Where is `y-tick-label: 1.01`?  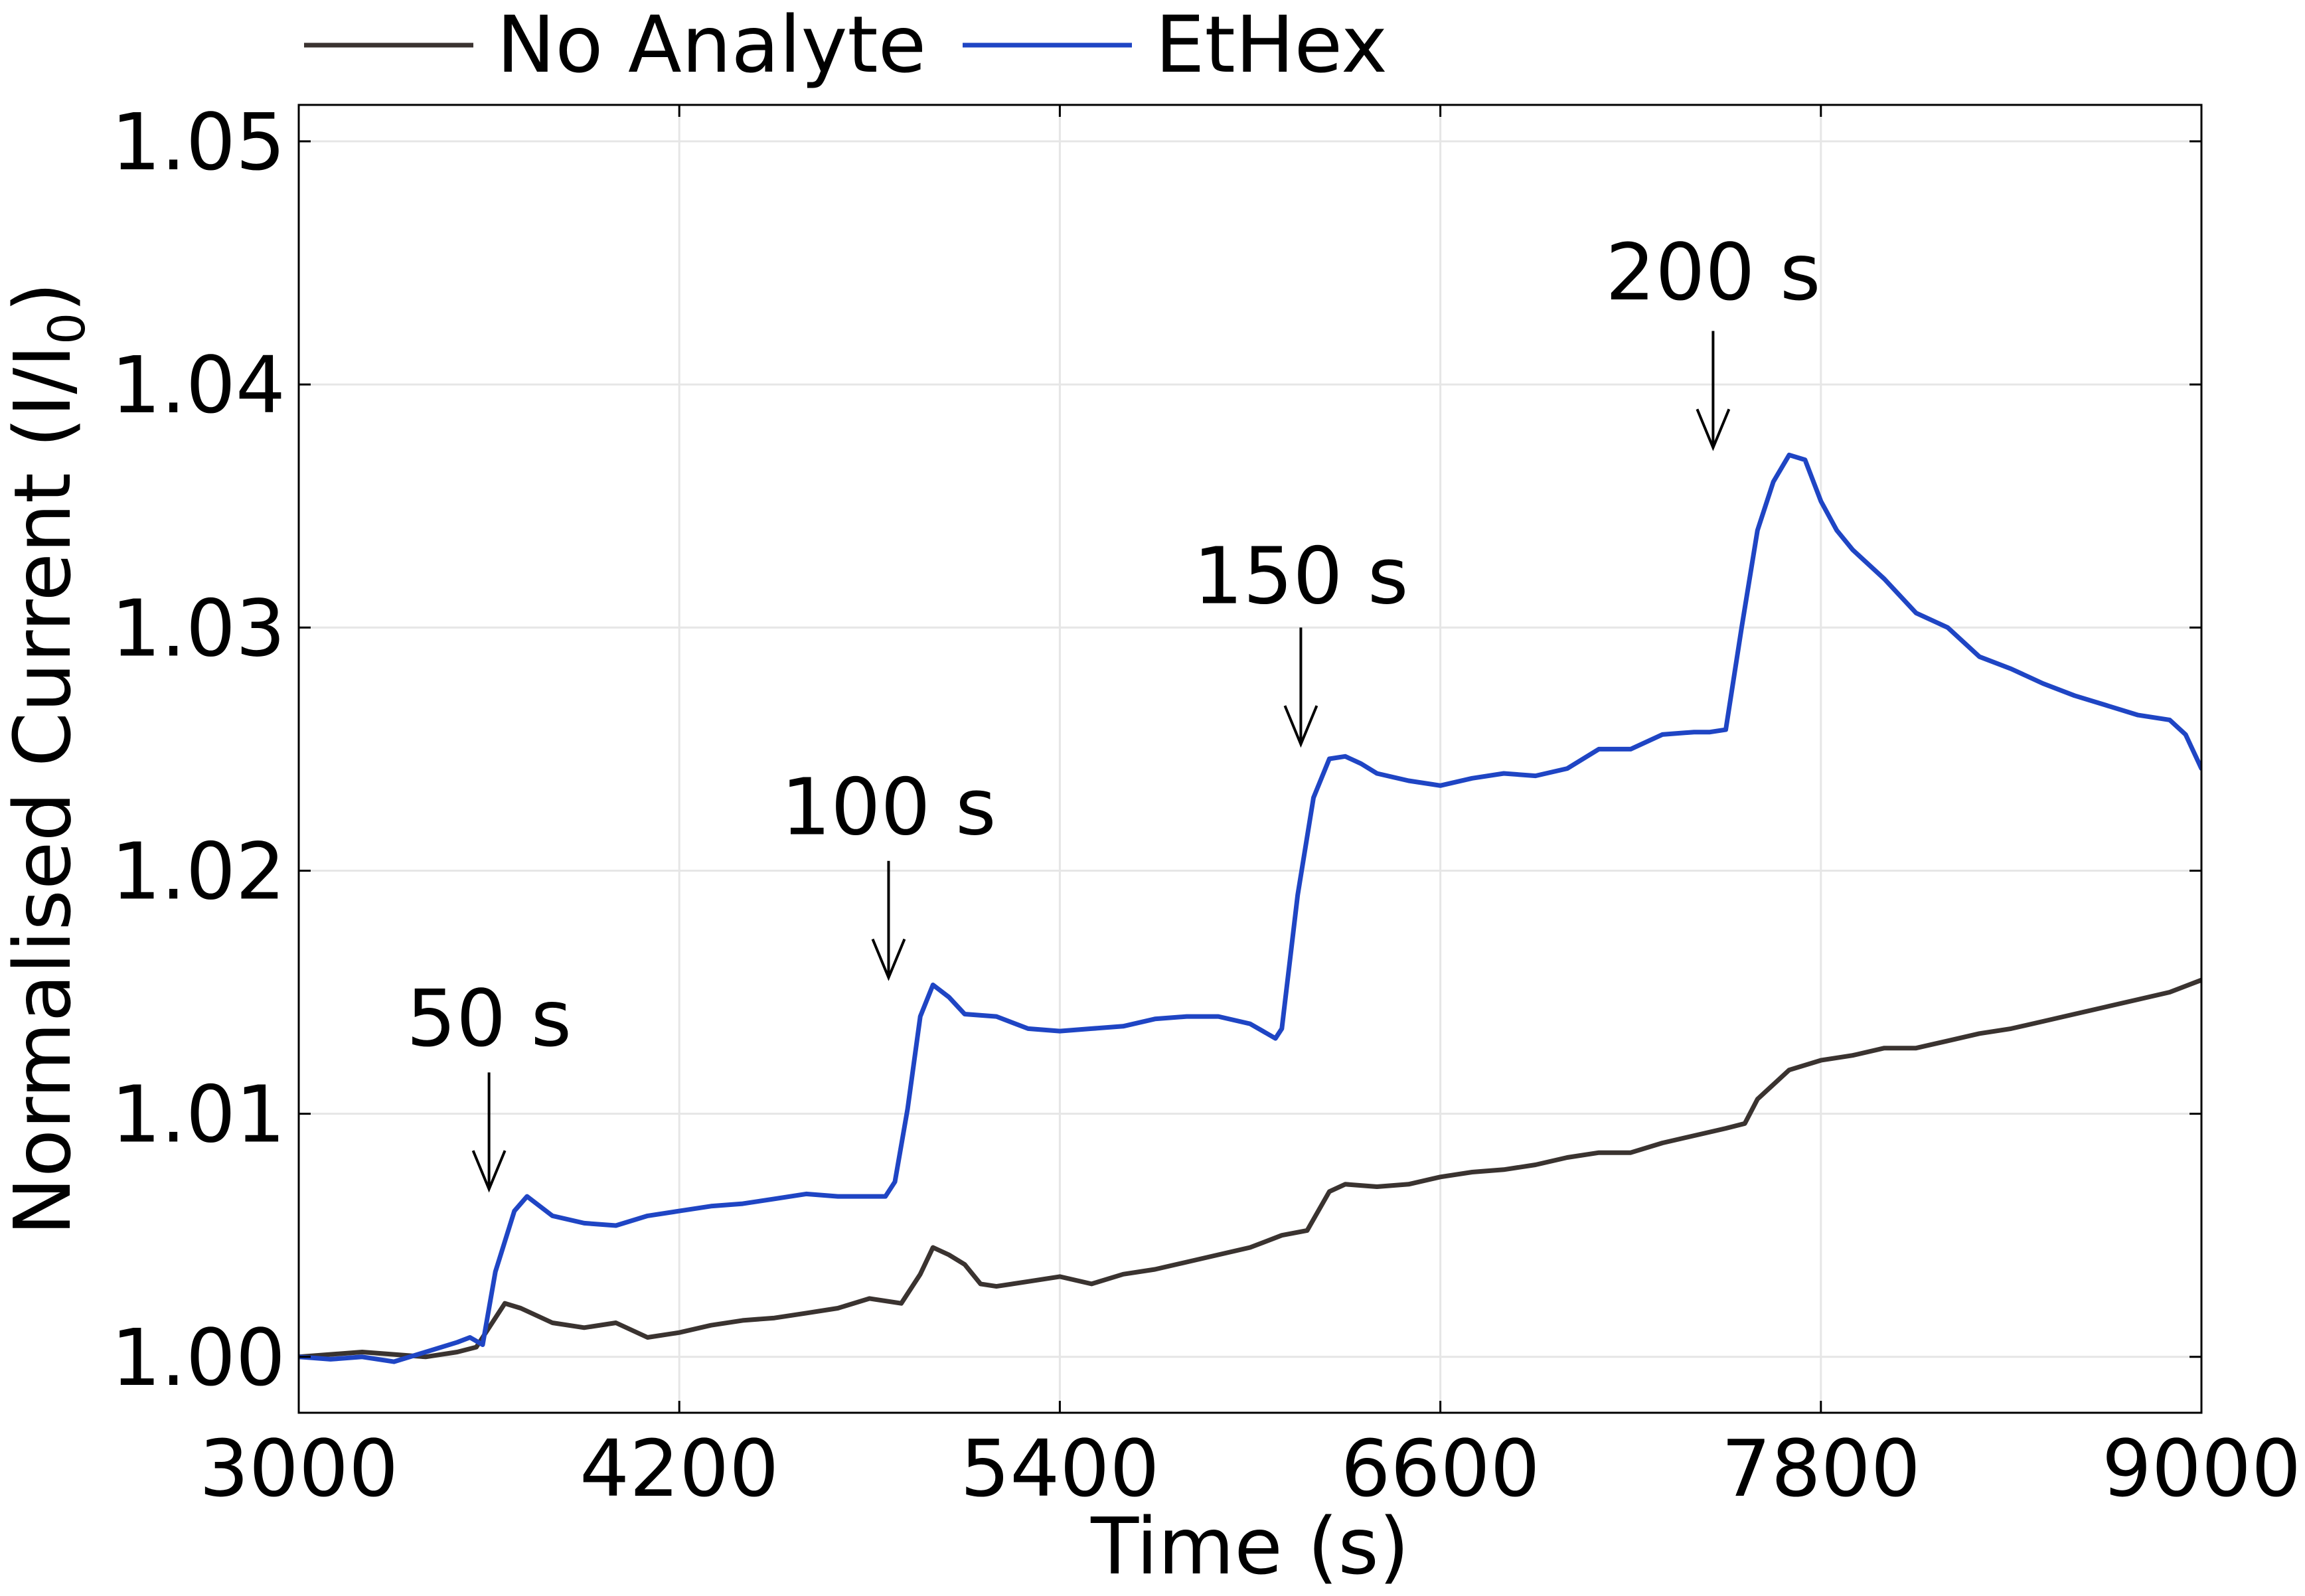
y-tick-label: 1.01 is located at coordinates (198, 1114).